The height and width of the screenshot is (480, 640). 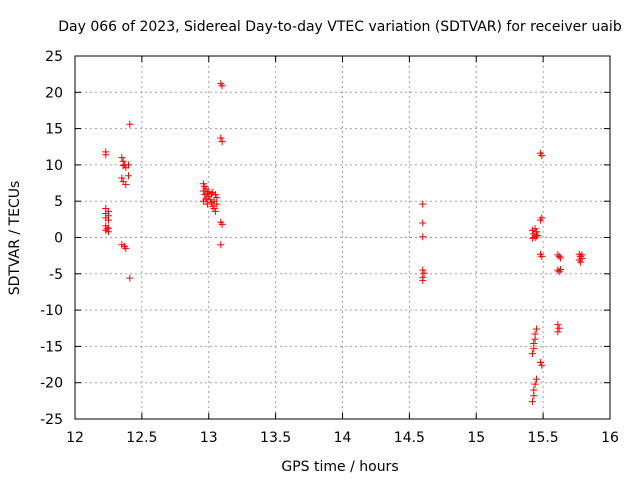 I want to click on y-tick-label: 15, so click(x=54, y=130).